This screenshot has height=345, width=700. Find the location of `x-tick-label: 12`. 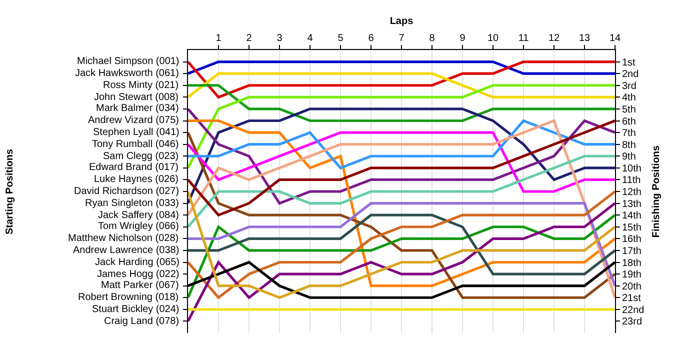

x-tick-label: 12 is located at coordinates (554, 38).